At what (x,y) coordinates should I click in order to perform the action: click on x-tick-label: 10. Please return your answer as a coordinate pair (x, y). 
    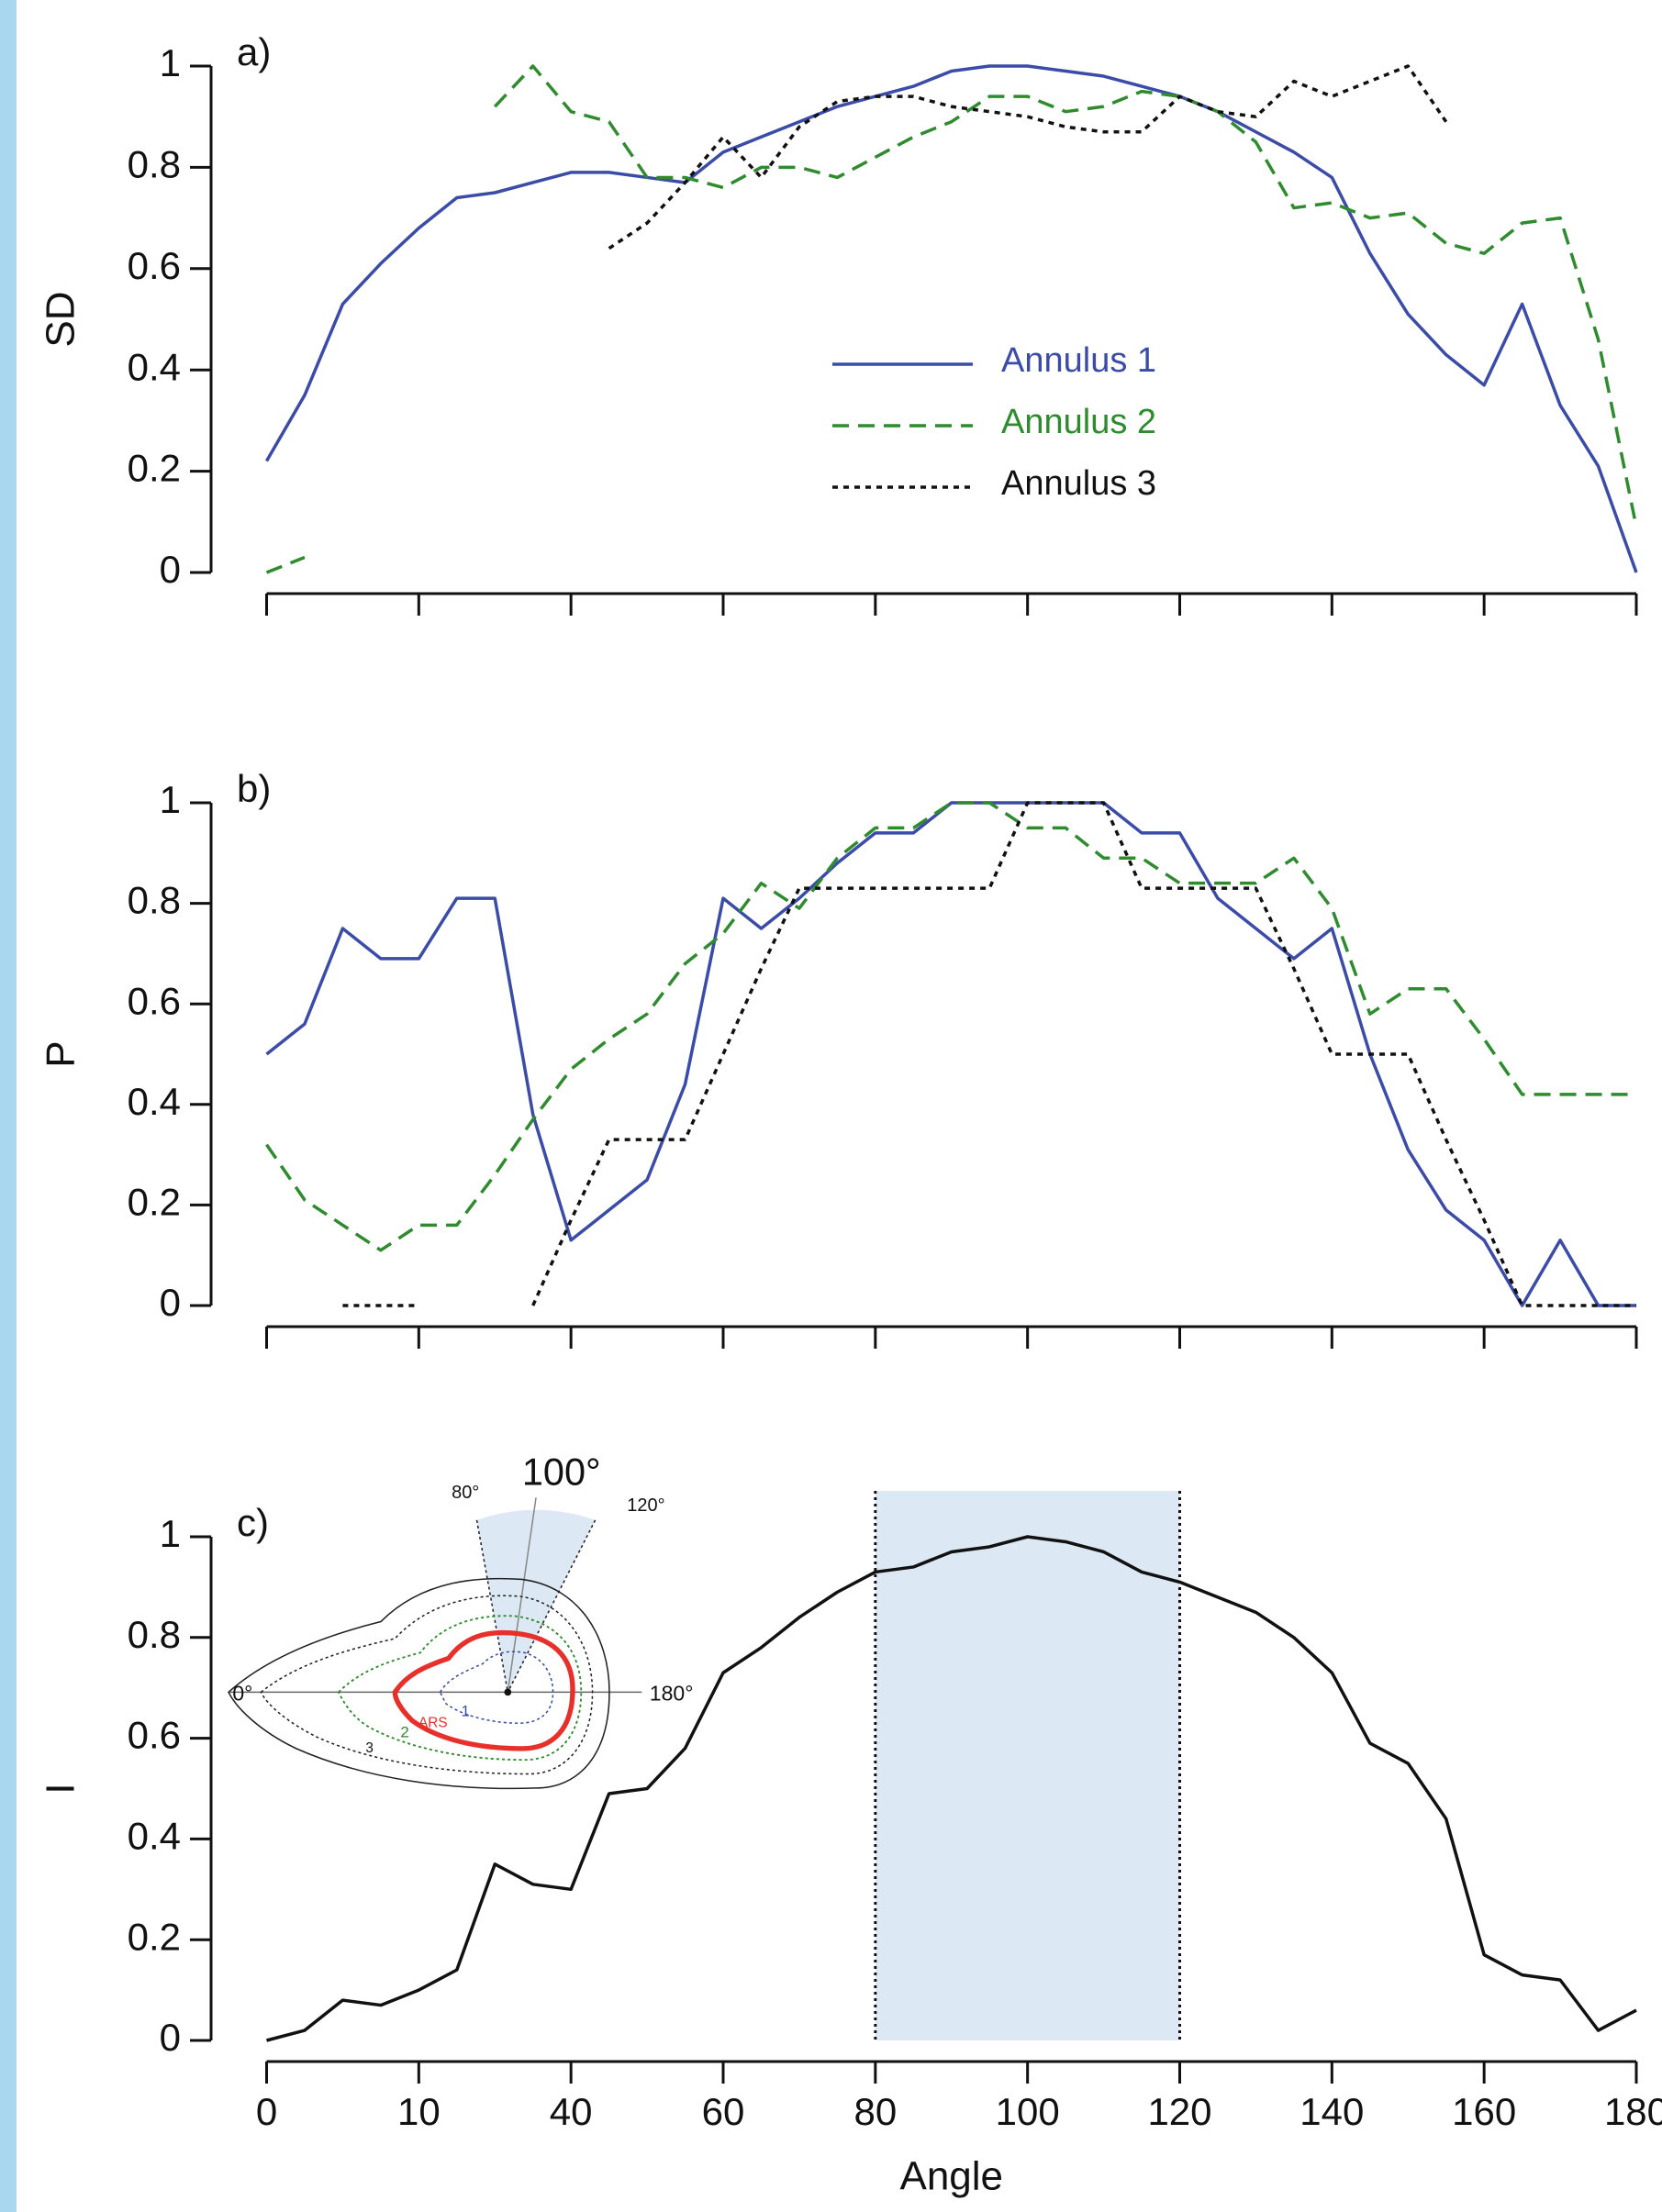
    Looking at the image, I should click on (419, 2111).